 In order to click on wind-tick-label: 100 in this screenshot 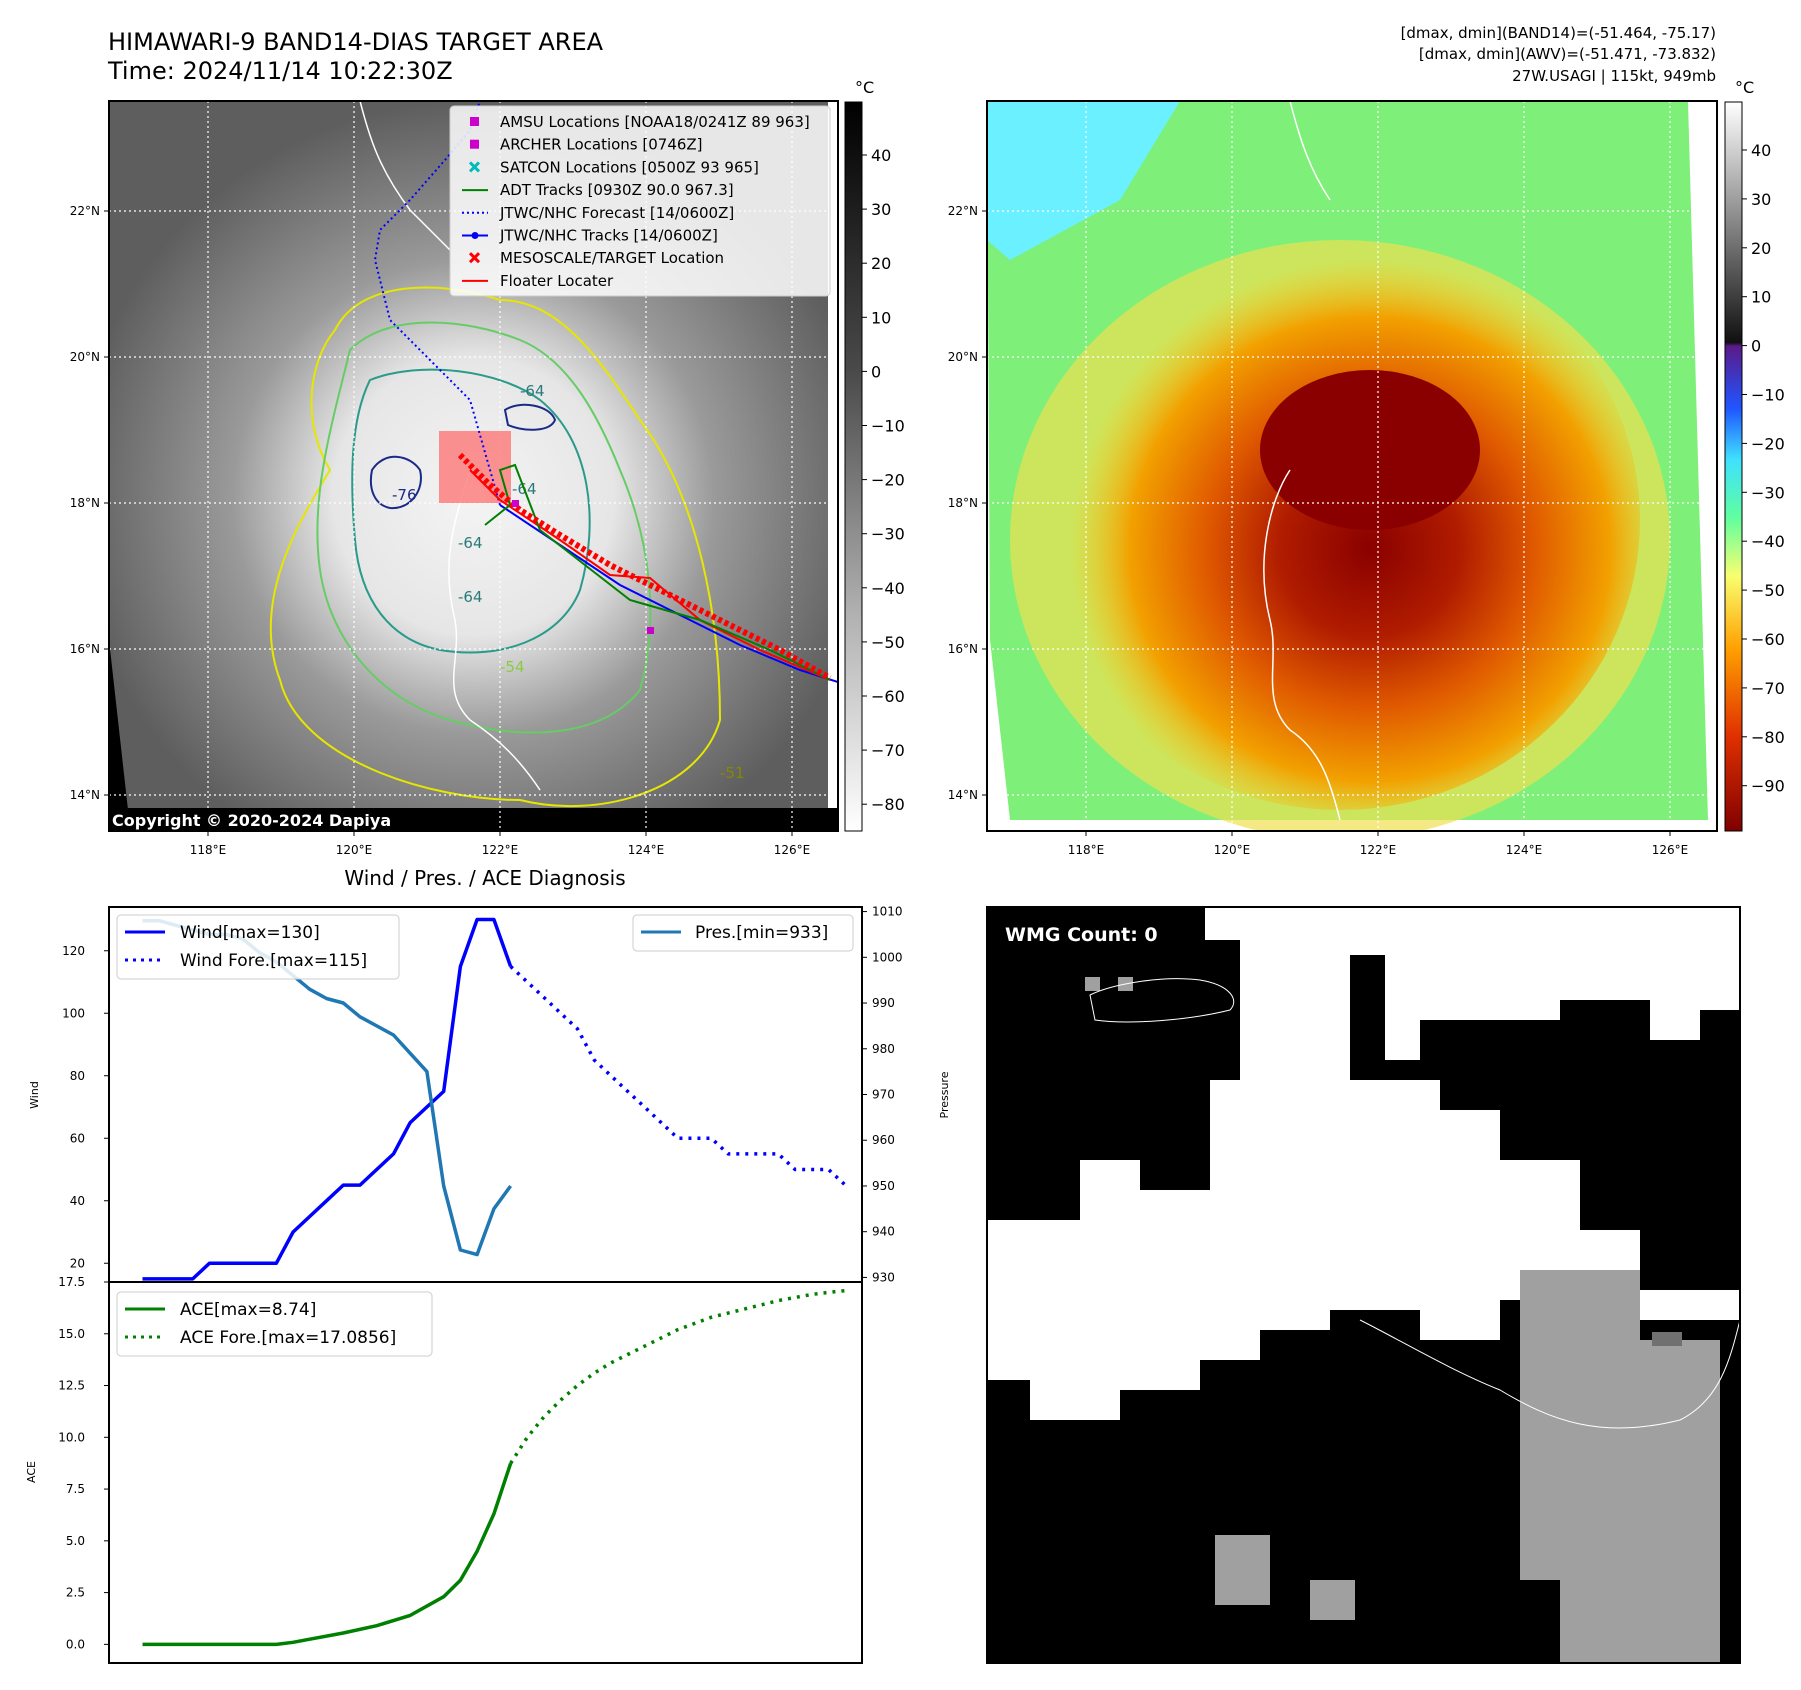, I will do `click(73, 1013)`.